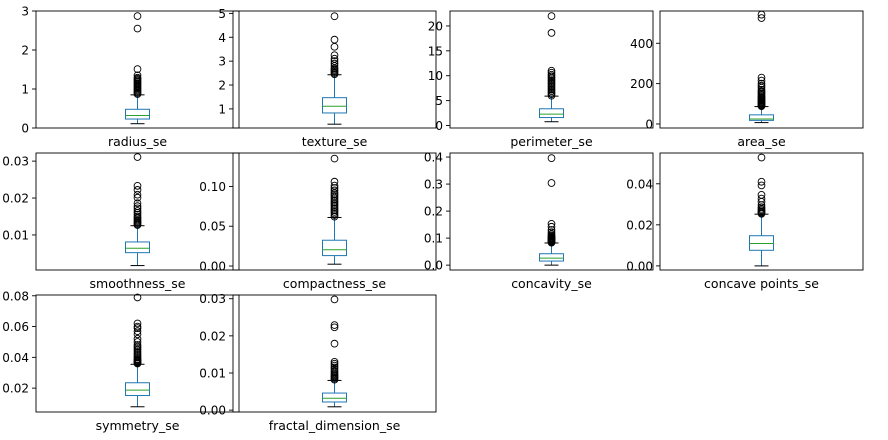 The height and width of the screenshot is (440, 888). What do you see at coordinates (641, 84) in the screenshot?
I see `y-tick-label: 200` at bounding box center [641, 84].